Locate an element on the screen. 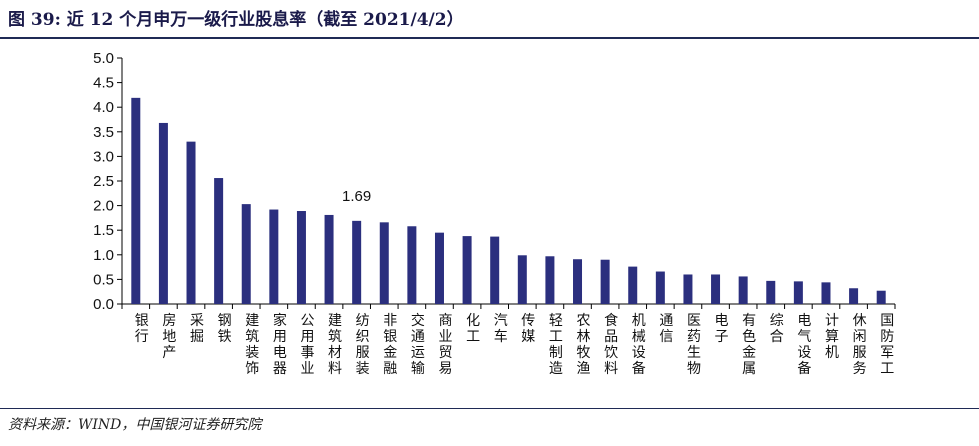  x-tick-label: 电子 is located at coordinates (722, 329).